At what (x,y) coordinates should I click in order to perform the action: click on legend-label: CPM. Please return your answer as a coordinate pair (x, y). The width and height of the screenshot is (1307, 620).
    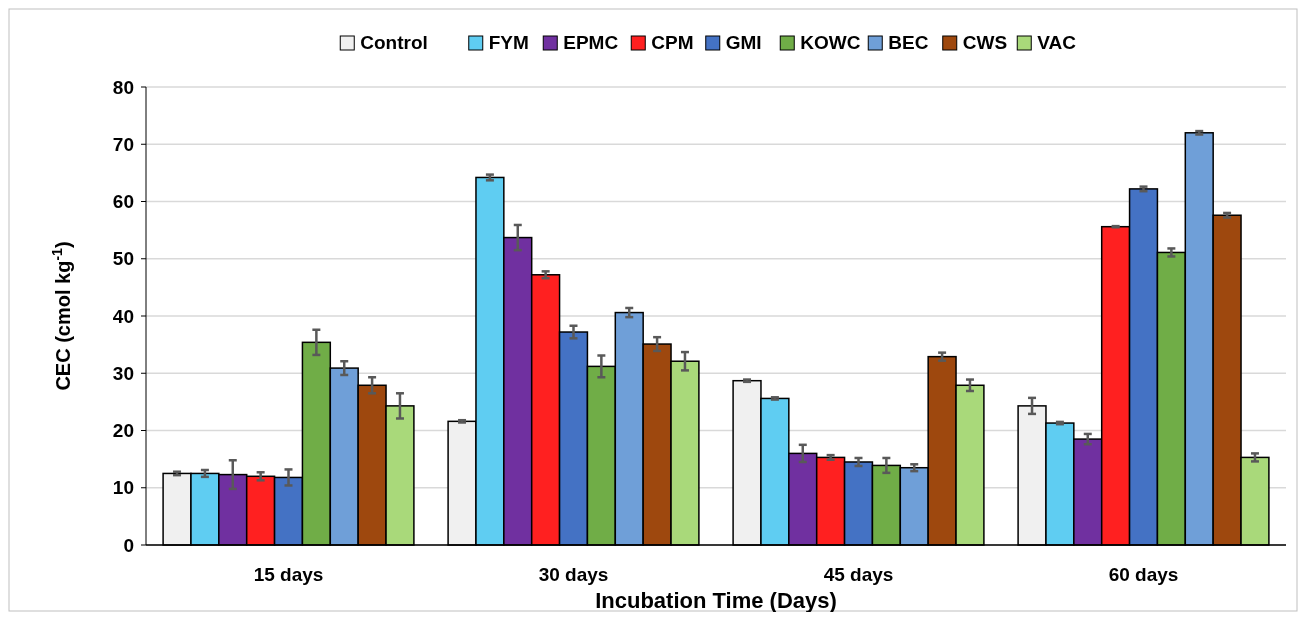
    Looking at the image, I should click on (672, 42).